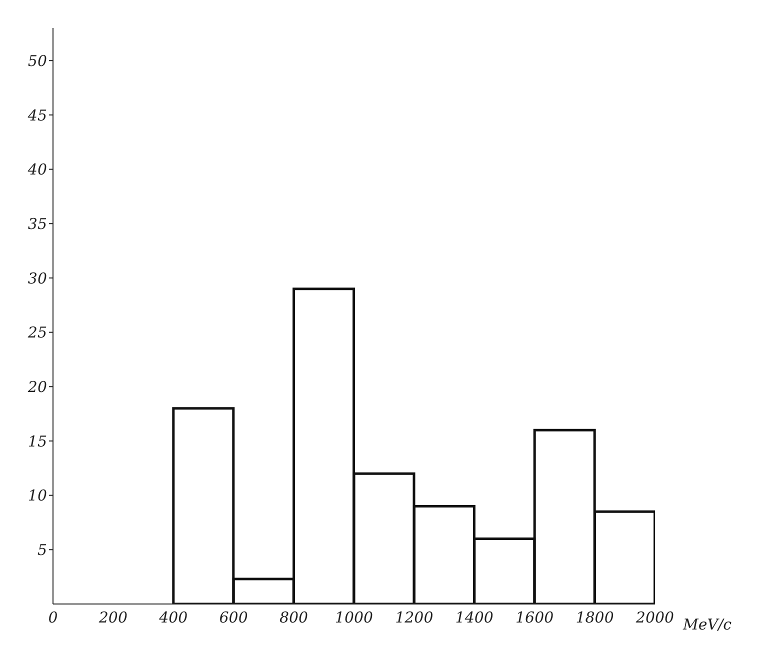  What do you see at coordinates (707, 624) in the screenshot?
I see `x-axis-title: MeV/c` at bounding box center [707, 624].